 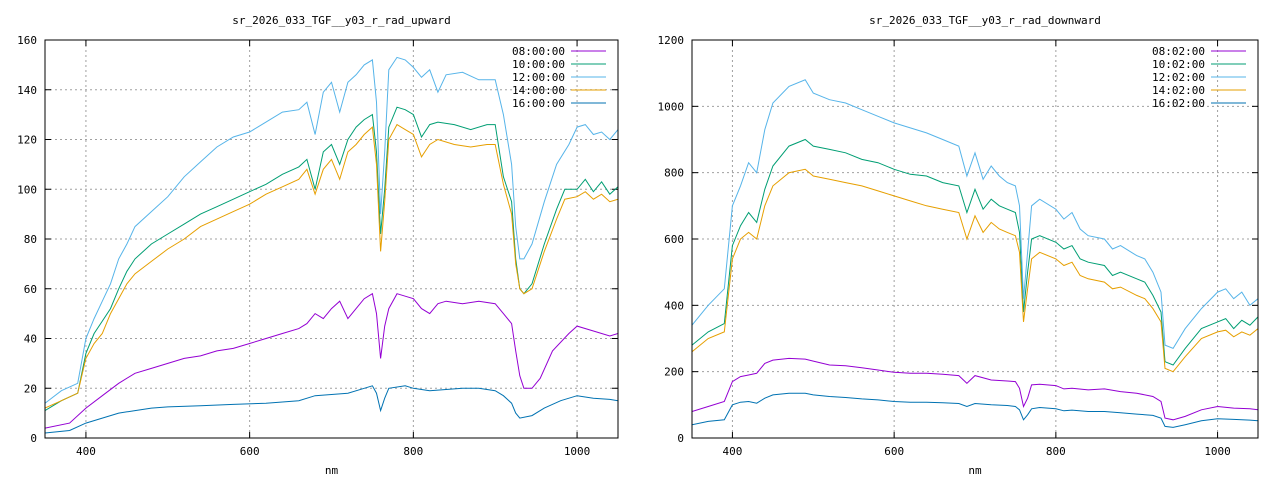 What do you see at coordinates (27, 140) in the screenshot?
I see `y-tick-label: 120` at bounding box center [27, 140].